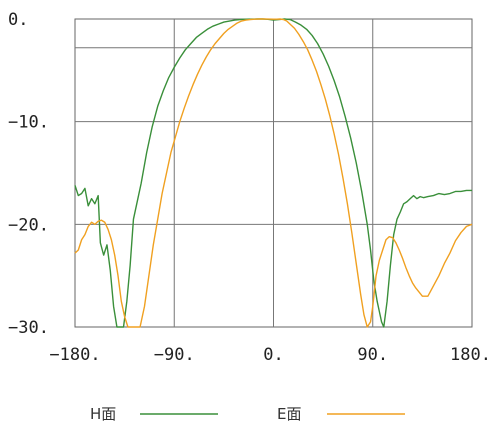 The image size is (493, 436). Describe the element at coordinates (174, 355) in the screenshot. I see `x-tick-label: −90.` at that location.